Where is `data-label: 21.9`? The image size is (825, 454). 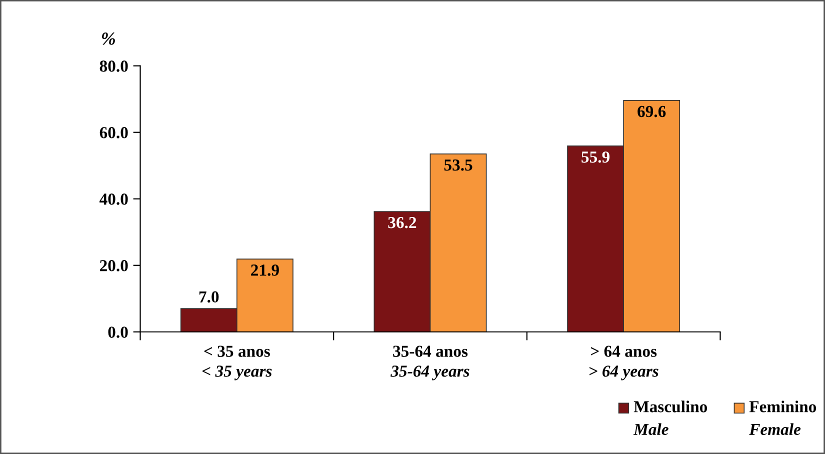 data-label: 21.9 is located at coordinates (265, 270).